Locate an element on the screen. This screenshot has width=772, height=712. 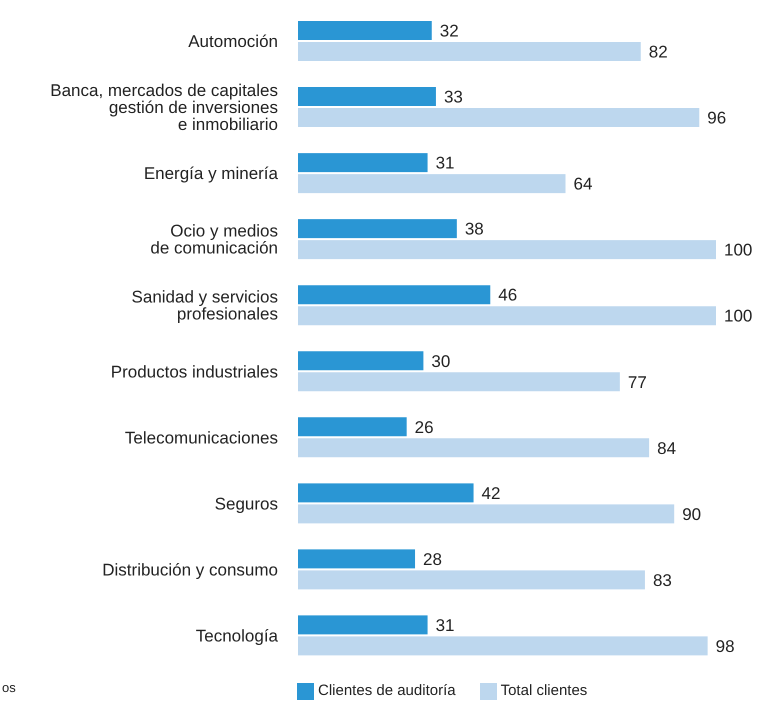
data-label: 83 is located at coordinates (662, 580).